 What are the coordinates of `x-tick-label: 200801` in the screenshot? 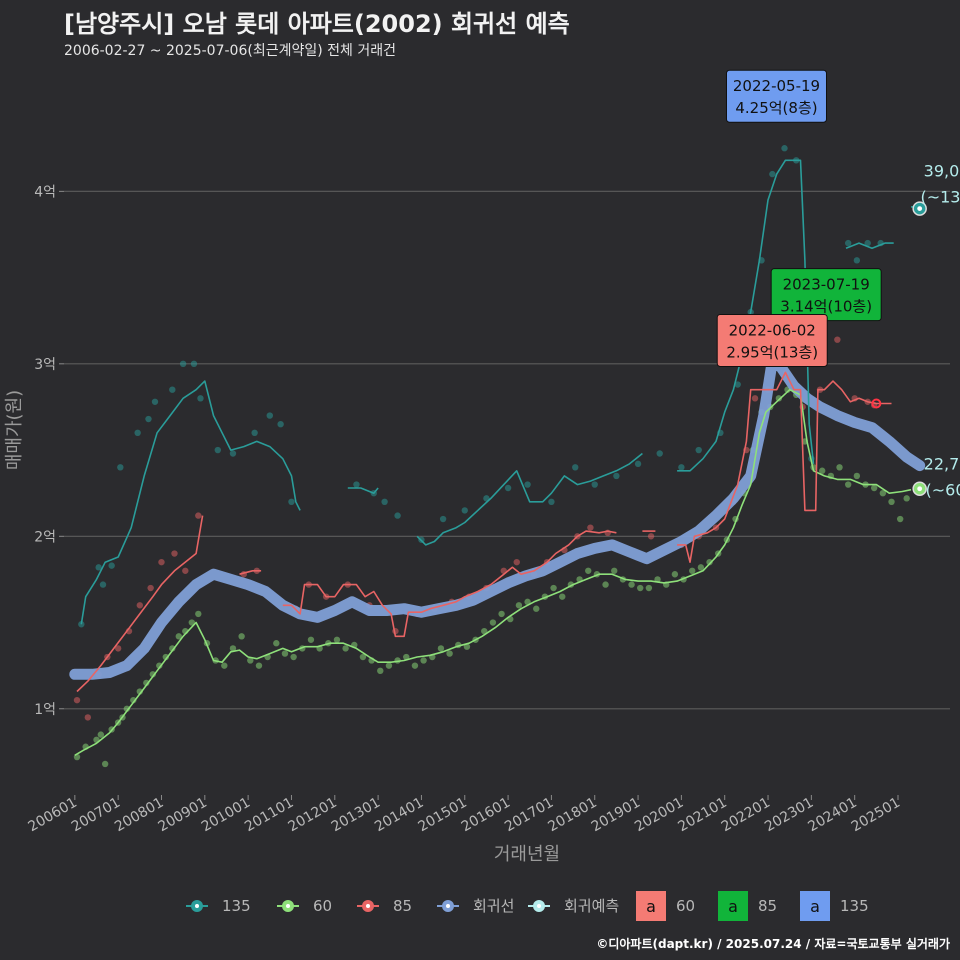 It's located at (139, 815).